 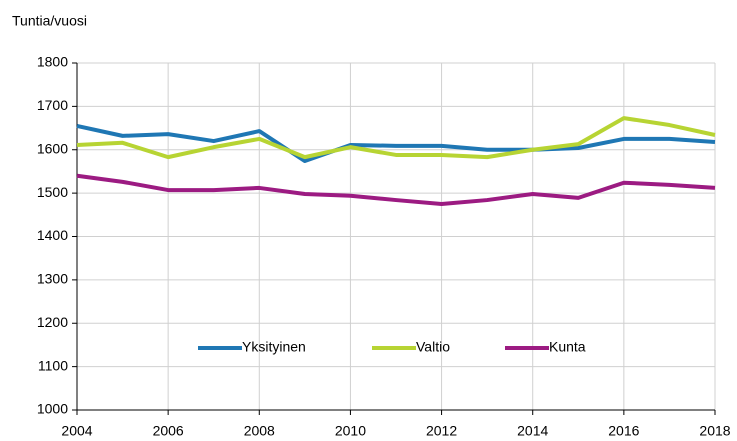 I want to click on x-tick-label: 2014, so click(x=532, y=431).